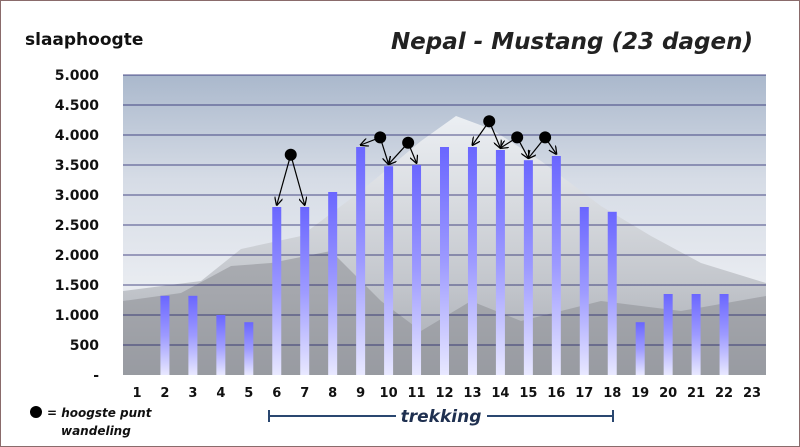 This screenshot has width=800, height=447. I want to click on x-tick-label: 13, so click(472, 393).